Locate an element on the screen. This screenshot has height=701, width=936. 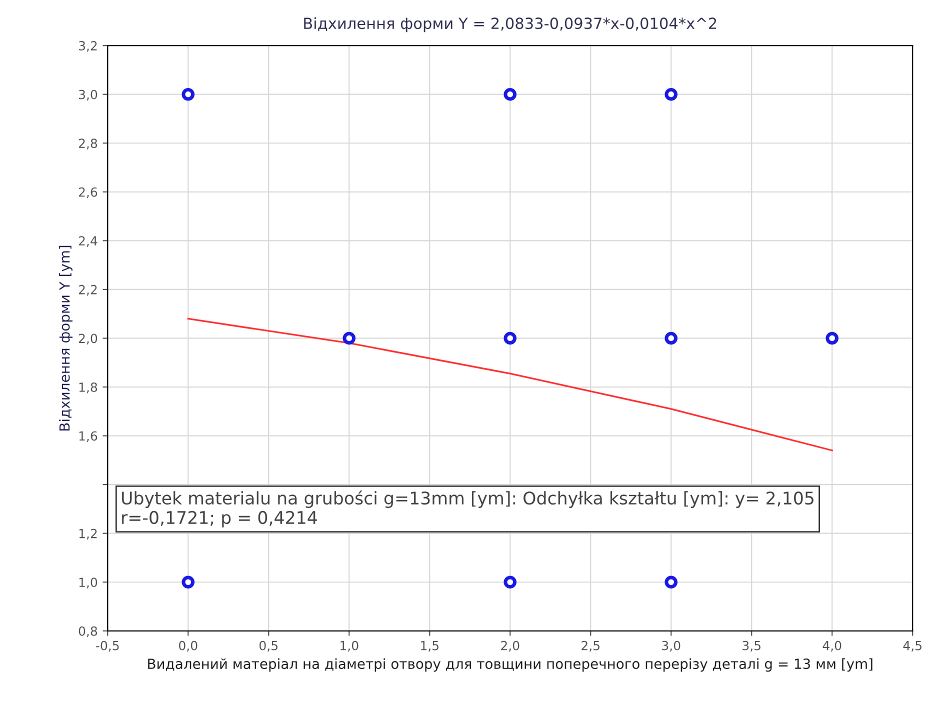
y-tick-label: 2,4 is located at coordinates (88, 241).